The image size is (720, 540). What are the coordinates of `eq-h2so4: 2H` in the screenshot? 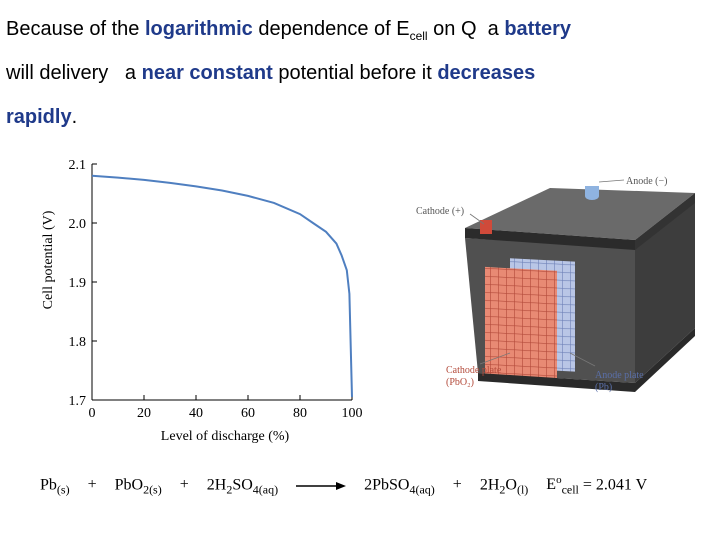 It's located at (216, 485).